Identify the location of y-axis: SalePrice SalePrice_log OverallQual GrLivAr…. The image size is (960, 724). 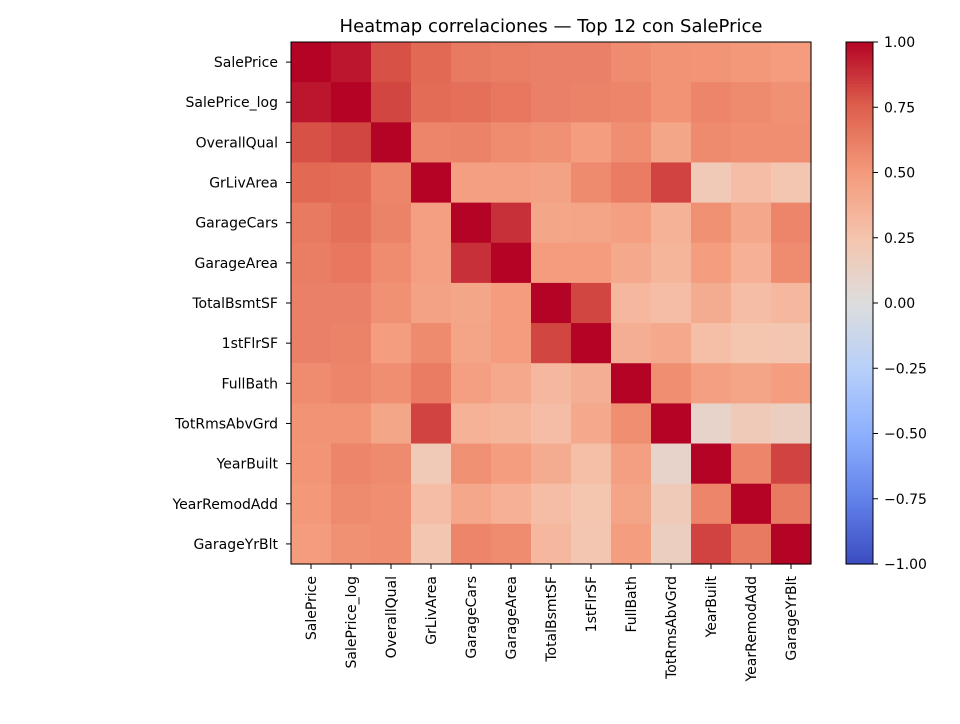
(231, 304).